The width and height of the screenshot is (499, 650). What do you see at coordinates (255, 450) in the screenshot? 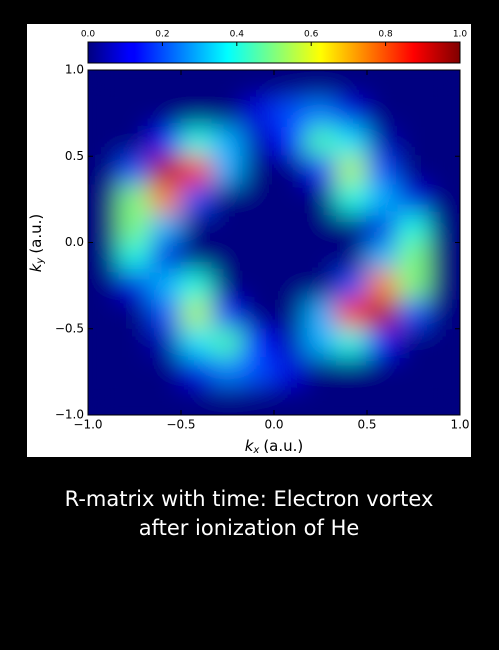
I see `x-label-subscript: x` at bounding box center [255, 450].